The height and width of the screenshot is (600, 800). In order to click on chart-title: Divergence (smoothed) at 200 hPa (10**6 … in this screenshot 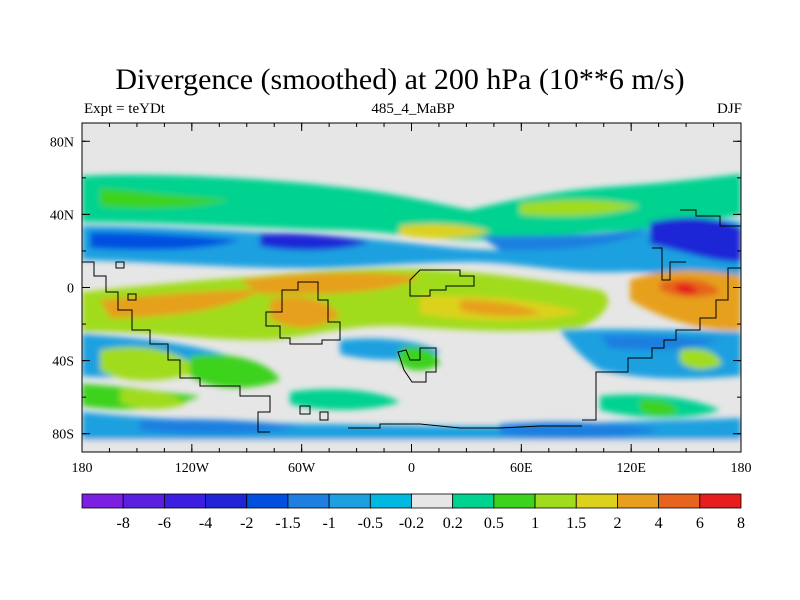, I will do `click(400, 79)`.